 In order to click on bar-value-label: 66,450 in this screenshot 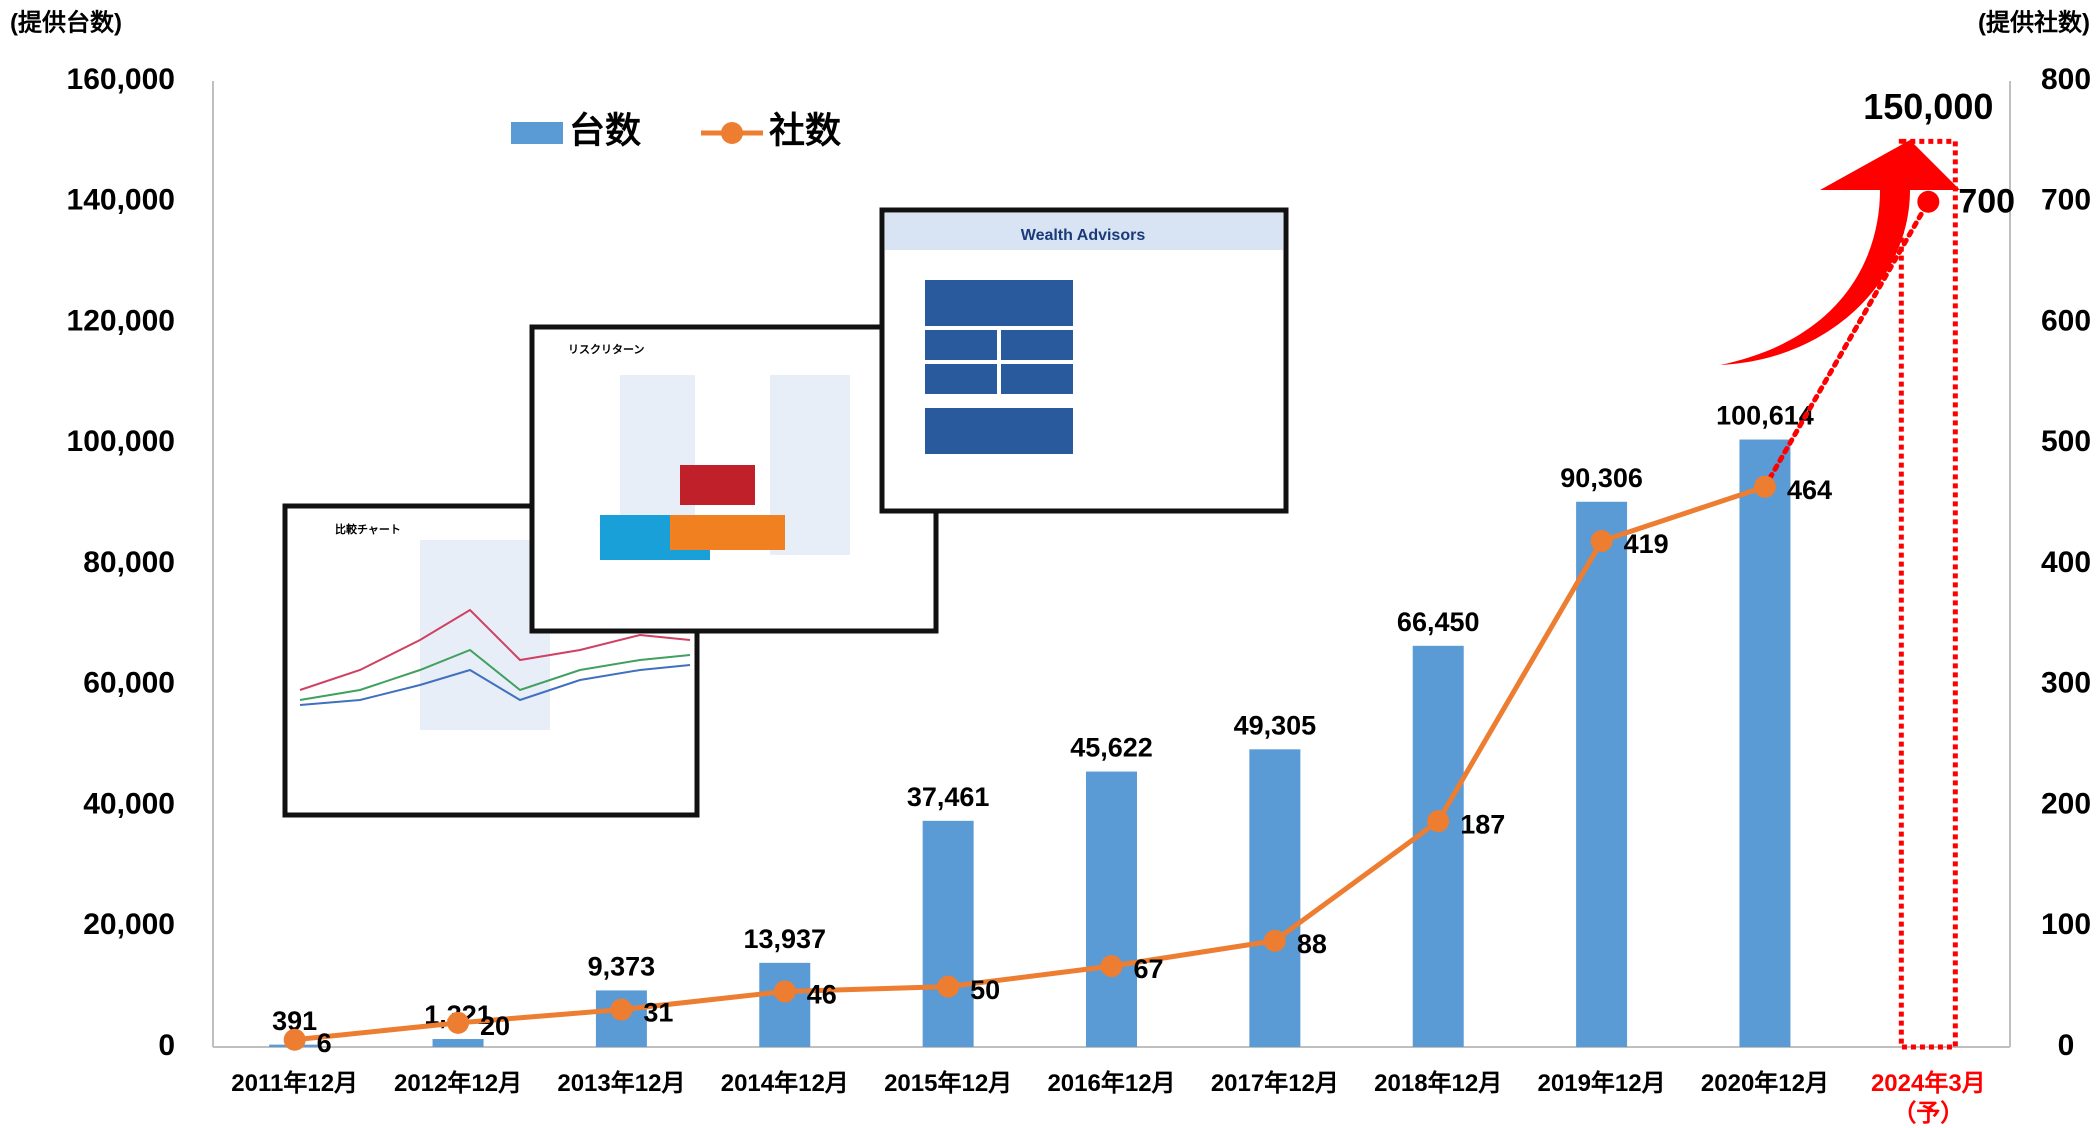, I will do `click(1438, 622)`.